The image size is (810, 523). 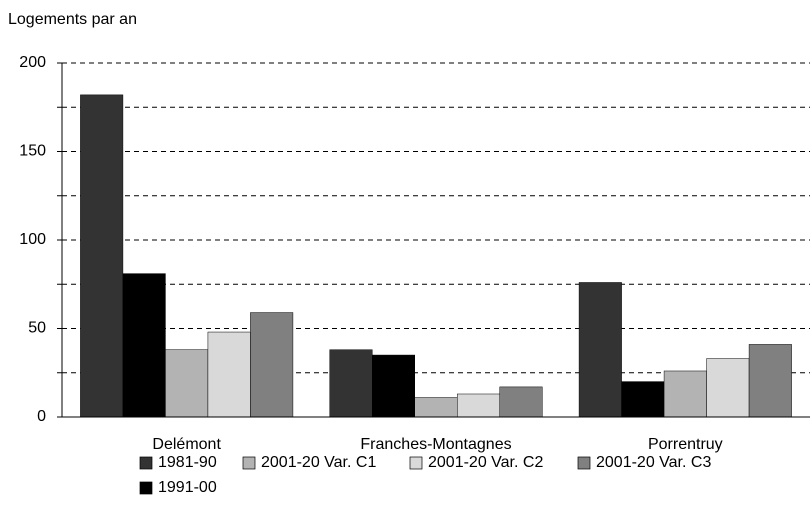 I want to click on x-tick-label: Franches-Montagnes, so click(x=435, y=444).